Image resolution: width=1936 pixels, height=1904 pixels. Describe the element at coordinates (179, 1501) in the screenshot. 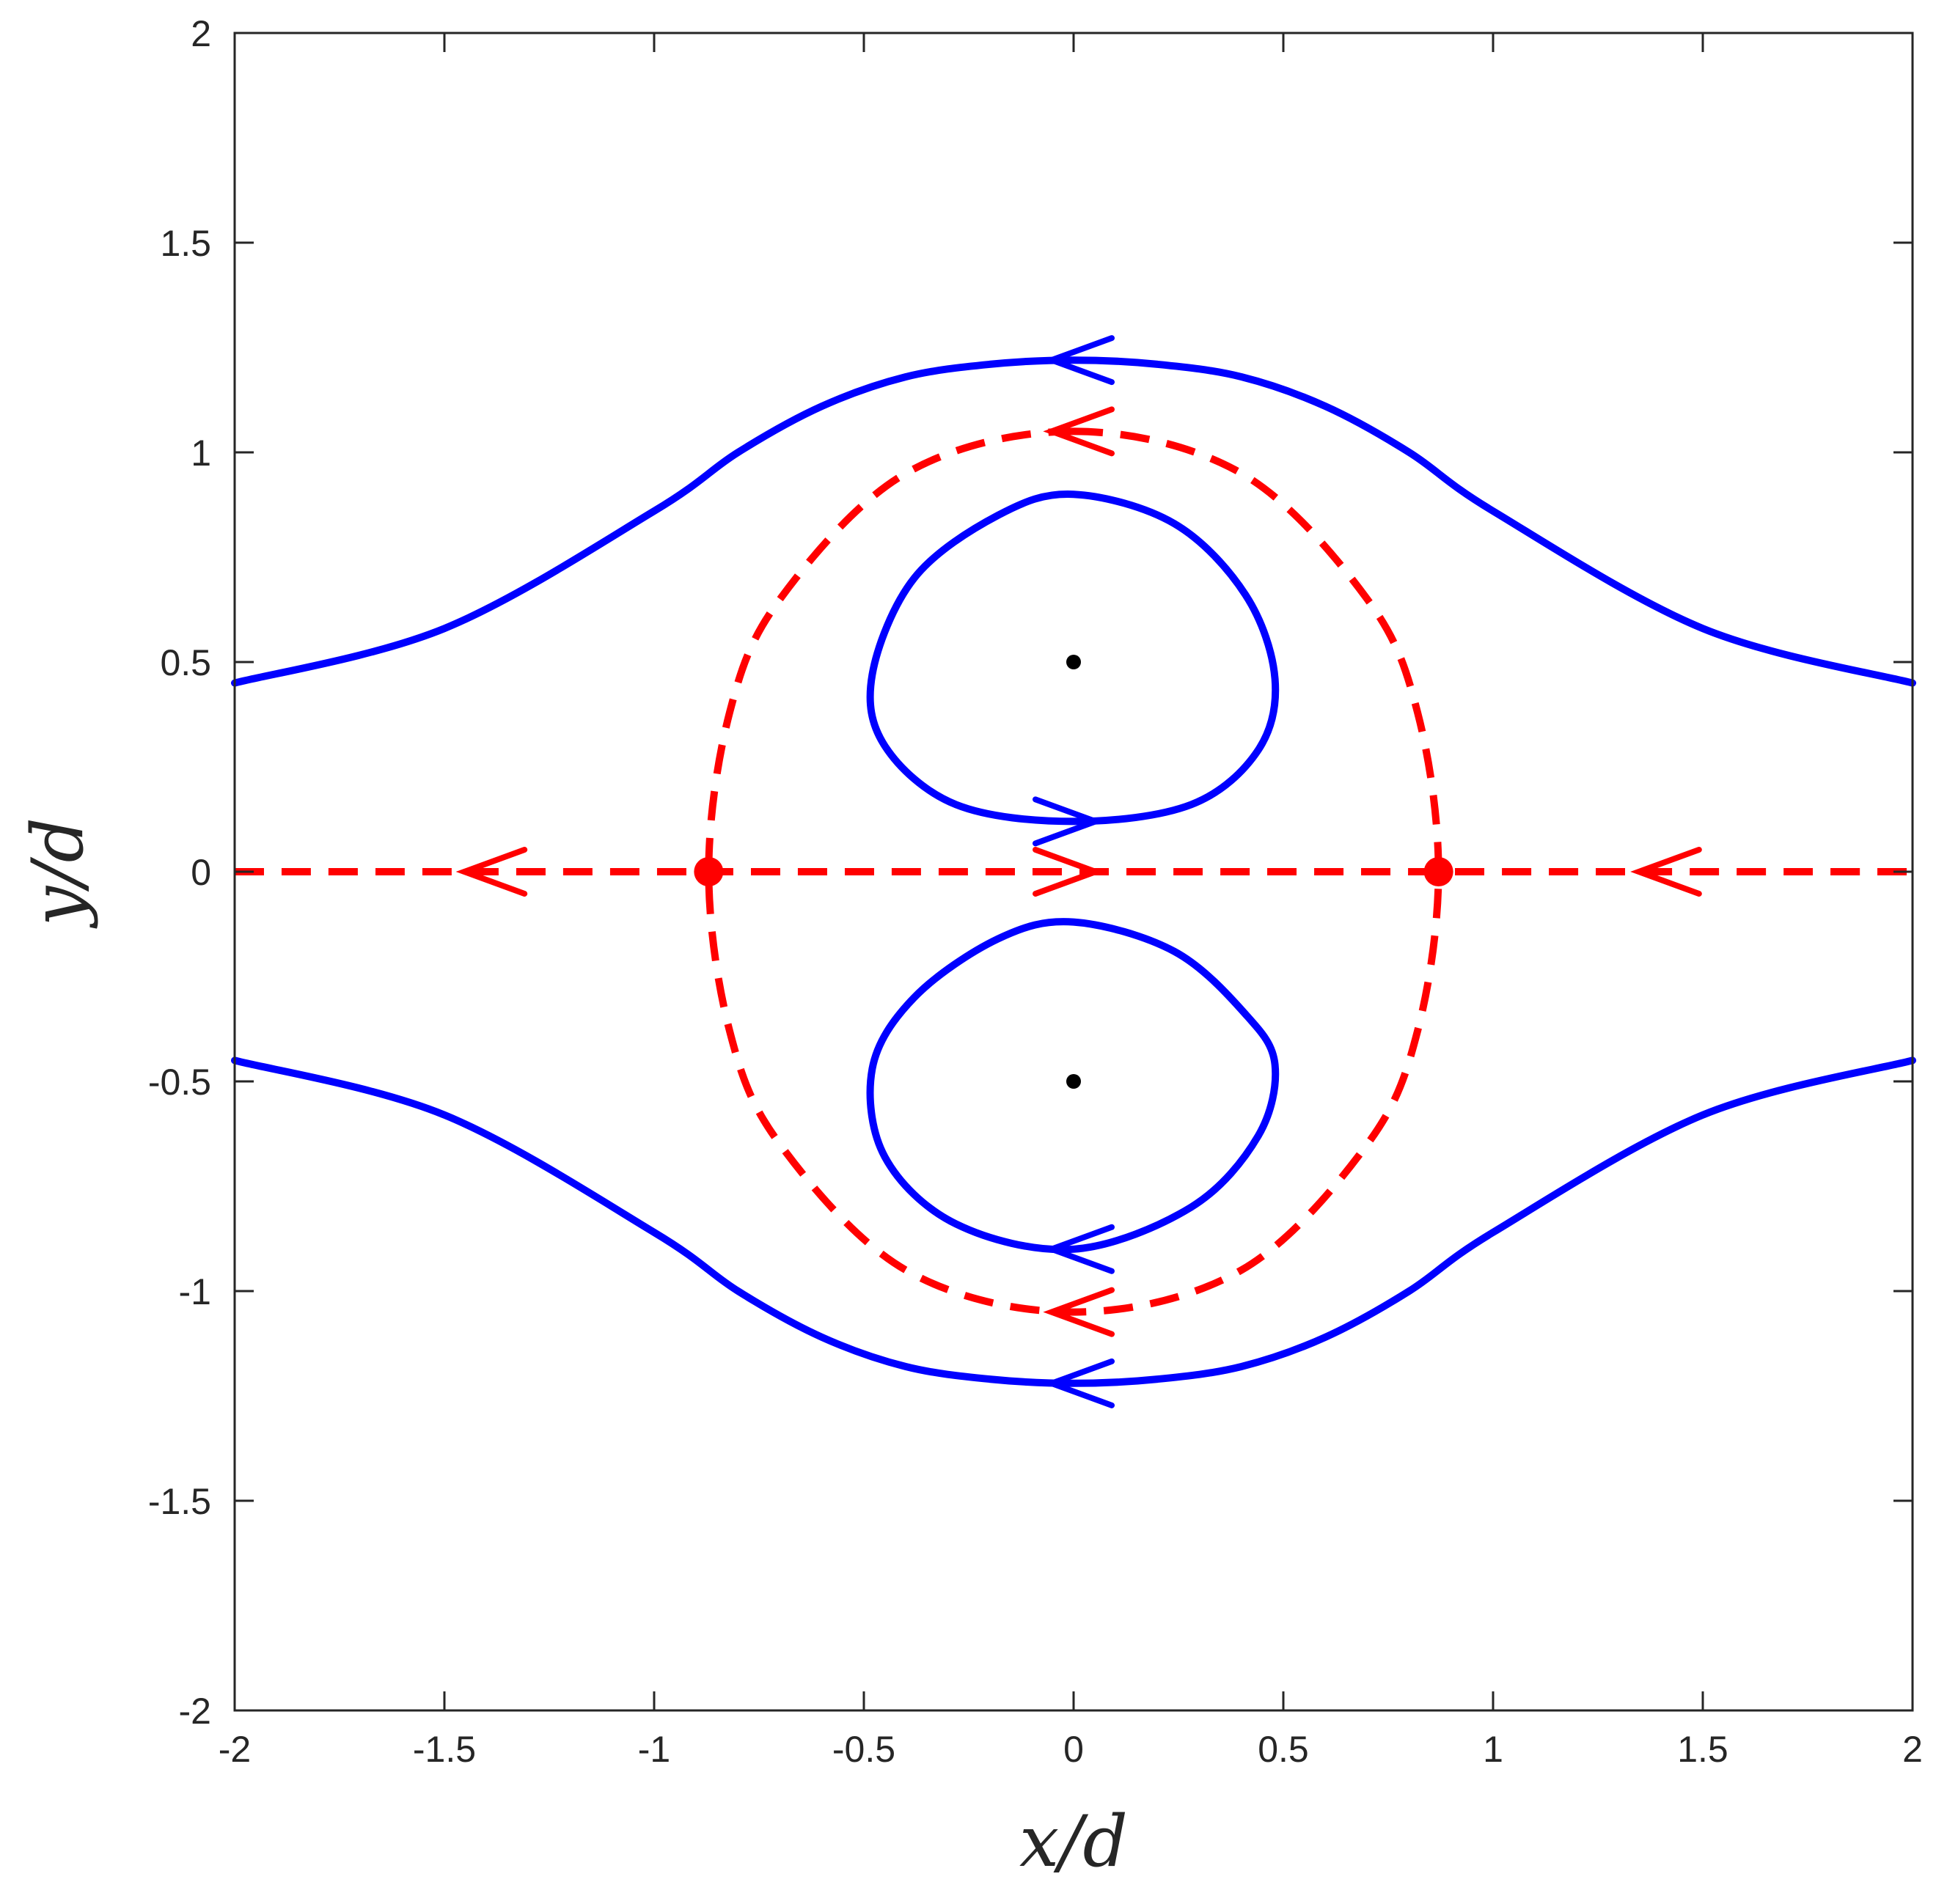

I see `y-tick-label-1: -1.5` at that location.